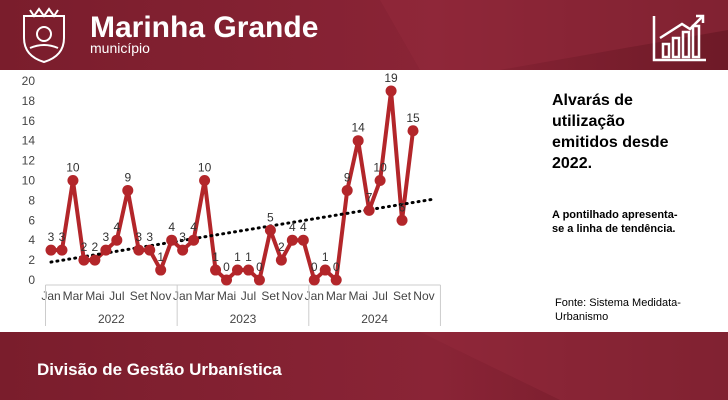 The image size is (728, 400). Describe the element at coordinates (29, 121) in the screenshot. I see `y-tick-label: 16` at that location.